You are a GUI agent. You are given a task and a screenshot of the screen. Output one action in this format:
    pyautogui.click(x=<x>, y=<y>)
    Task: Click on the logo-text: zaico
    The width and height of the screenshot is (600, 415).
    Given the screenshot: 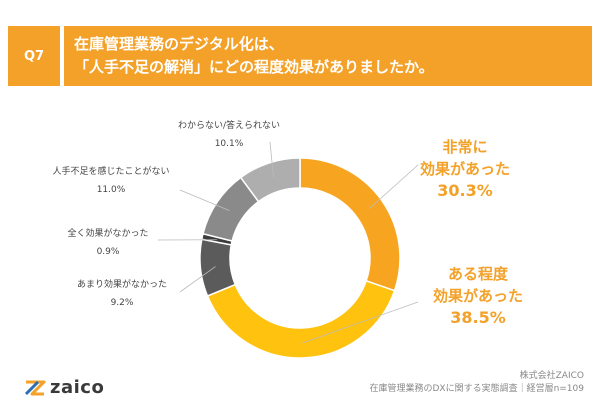 What is the action you would take?
    pyautogui.click(x=77, y=387)
    